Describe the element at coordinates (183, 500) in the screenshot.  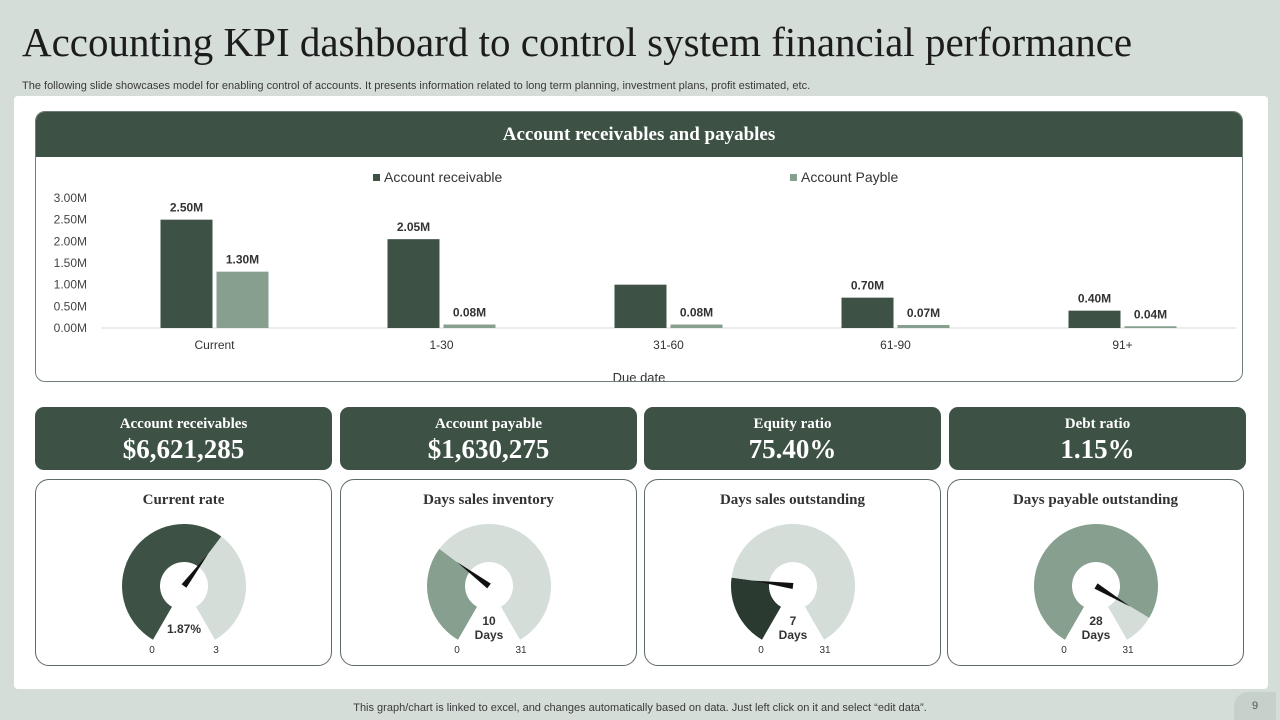
I see `gauge-title: Current rate` at that location.